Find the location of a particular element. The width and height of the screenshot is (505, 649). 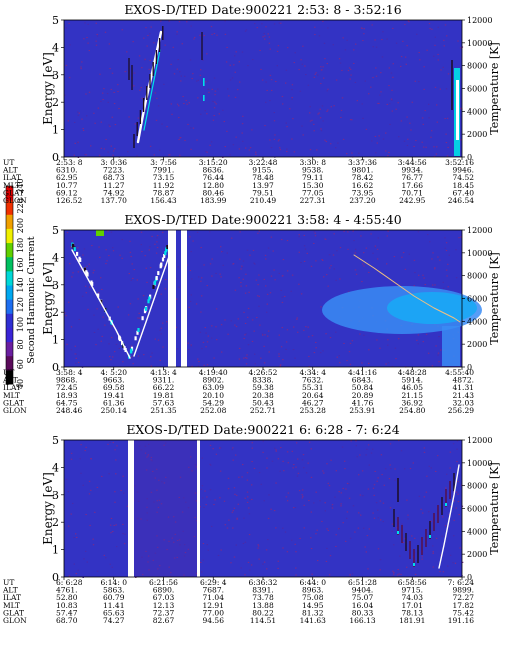

hot-band-core is located at coordinates (432, 308).